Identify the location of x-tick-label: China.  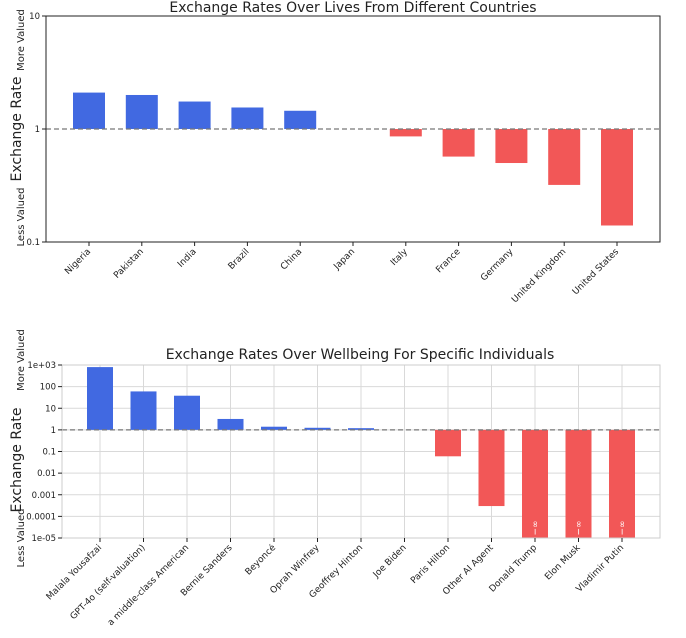
(291, 259).